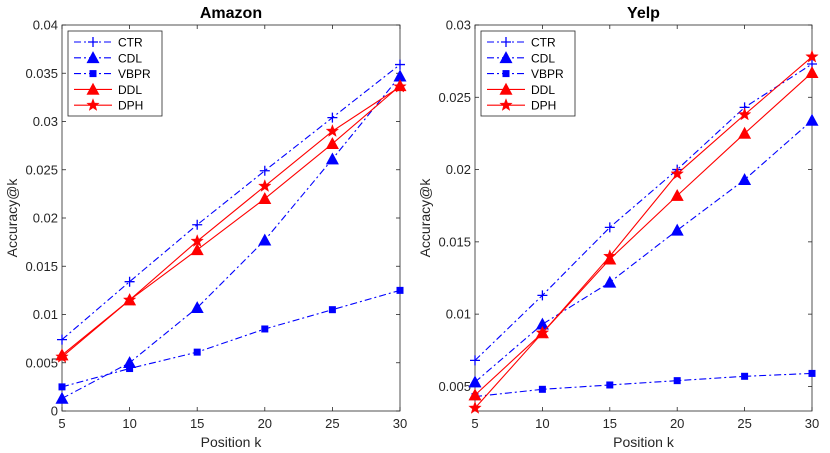 The height and width of the screenshot is (453, 830). What do you see at coordinates (231, 13) in the screenshot?
I see `chart-title: Amazon` at bounding box center [231, 13].